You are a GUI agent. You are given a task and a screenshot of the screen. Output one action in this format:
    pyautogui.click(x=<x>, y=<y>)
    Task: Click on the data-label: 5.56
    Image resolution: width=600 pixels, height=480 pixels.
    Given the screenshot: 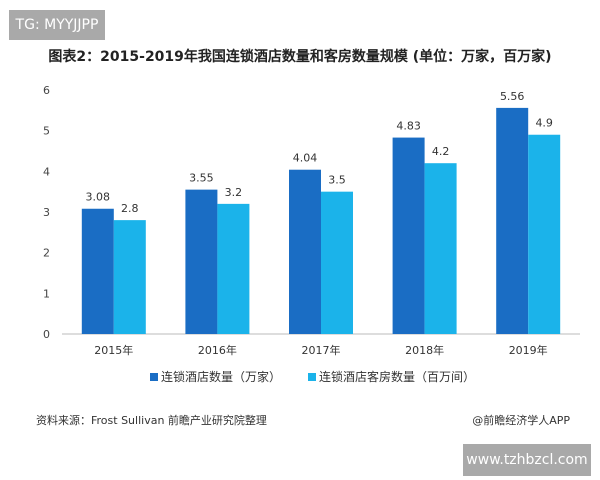 What is the action you would take?
    pyautogui.click(x=512, y=96)
    